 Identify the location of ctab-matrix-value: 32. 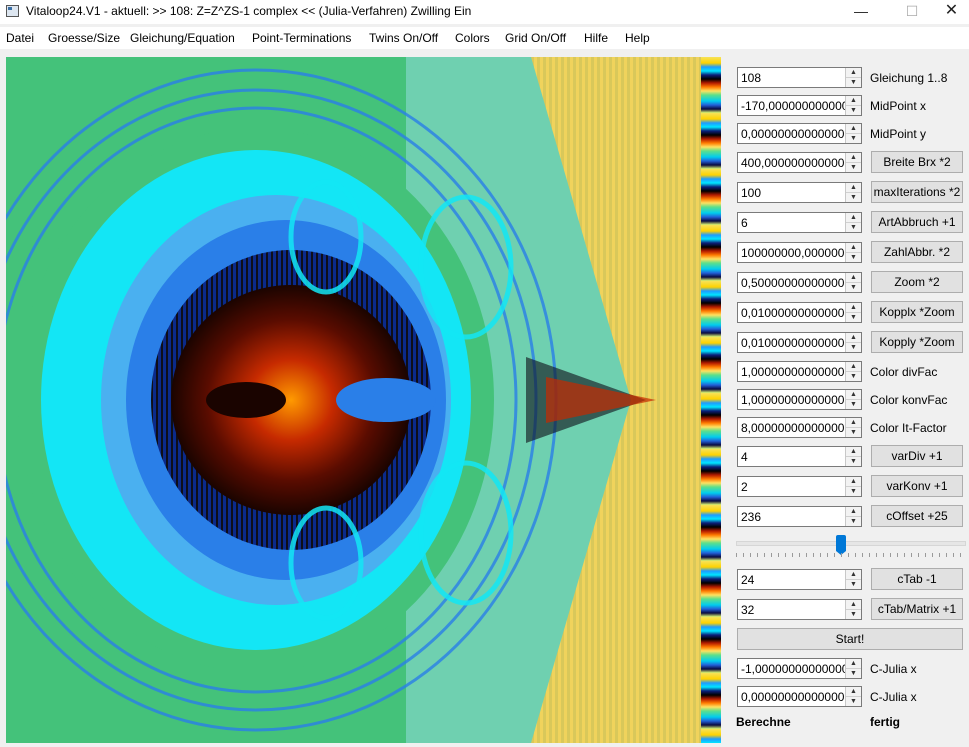
(748, 610).